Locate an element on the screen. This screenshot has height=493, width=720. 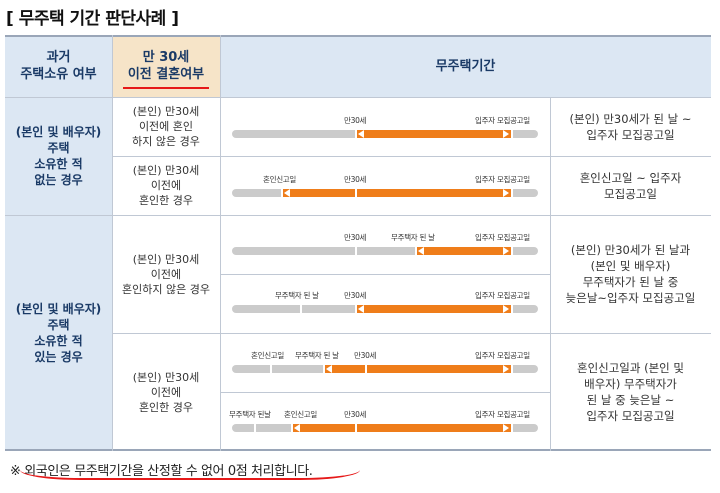
header-past-ownership: 과거 주택소유 여부 is located at coordinates (58, 66).